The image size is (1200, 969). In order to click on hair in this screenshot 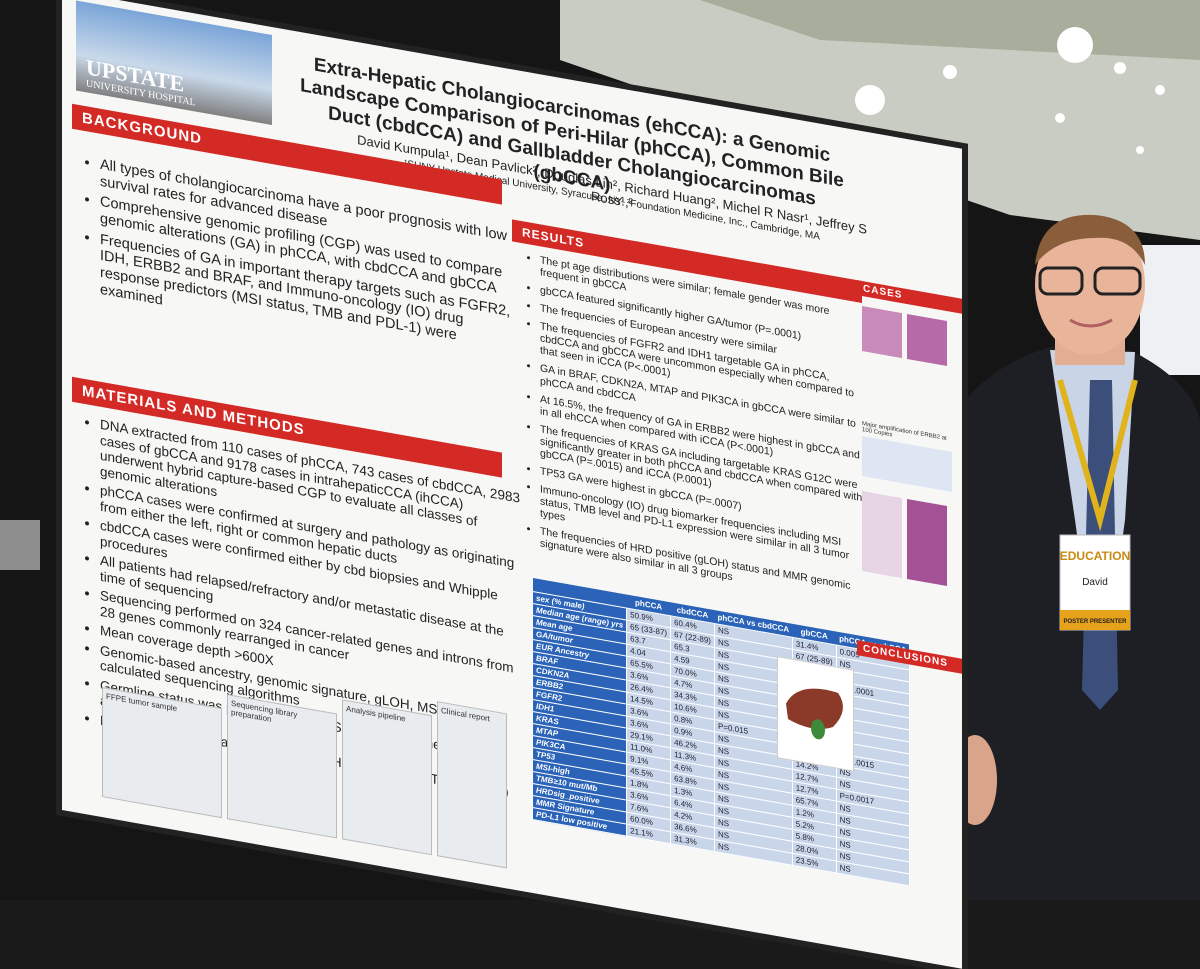, I will do `click(1090, 239)`.